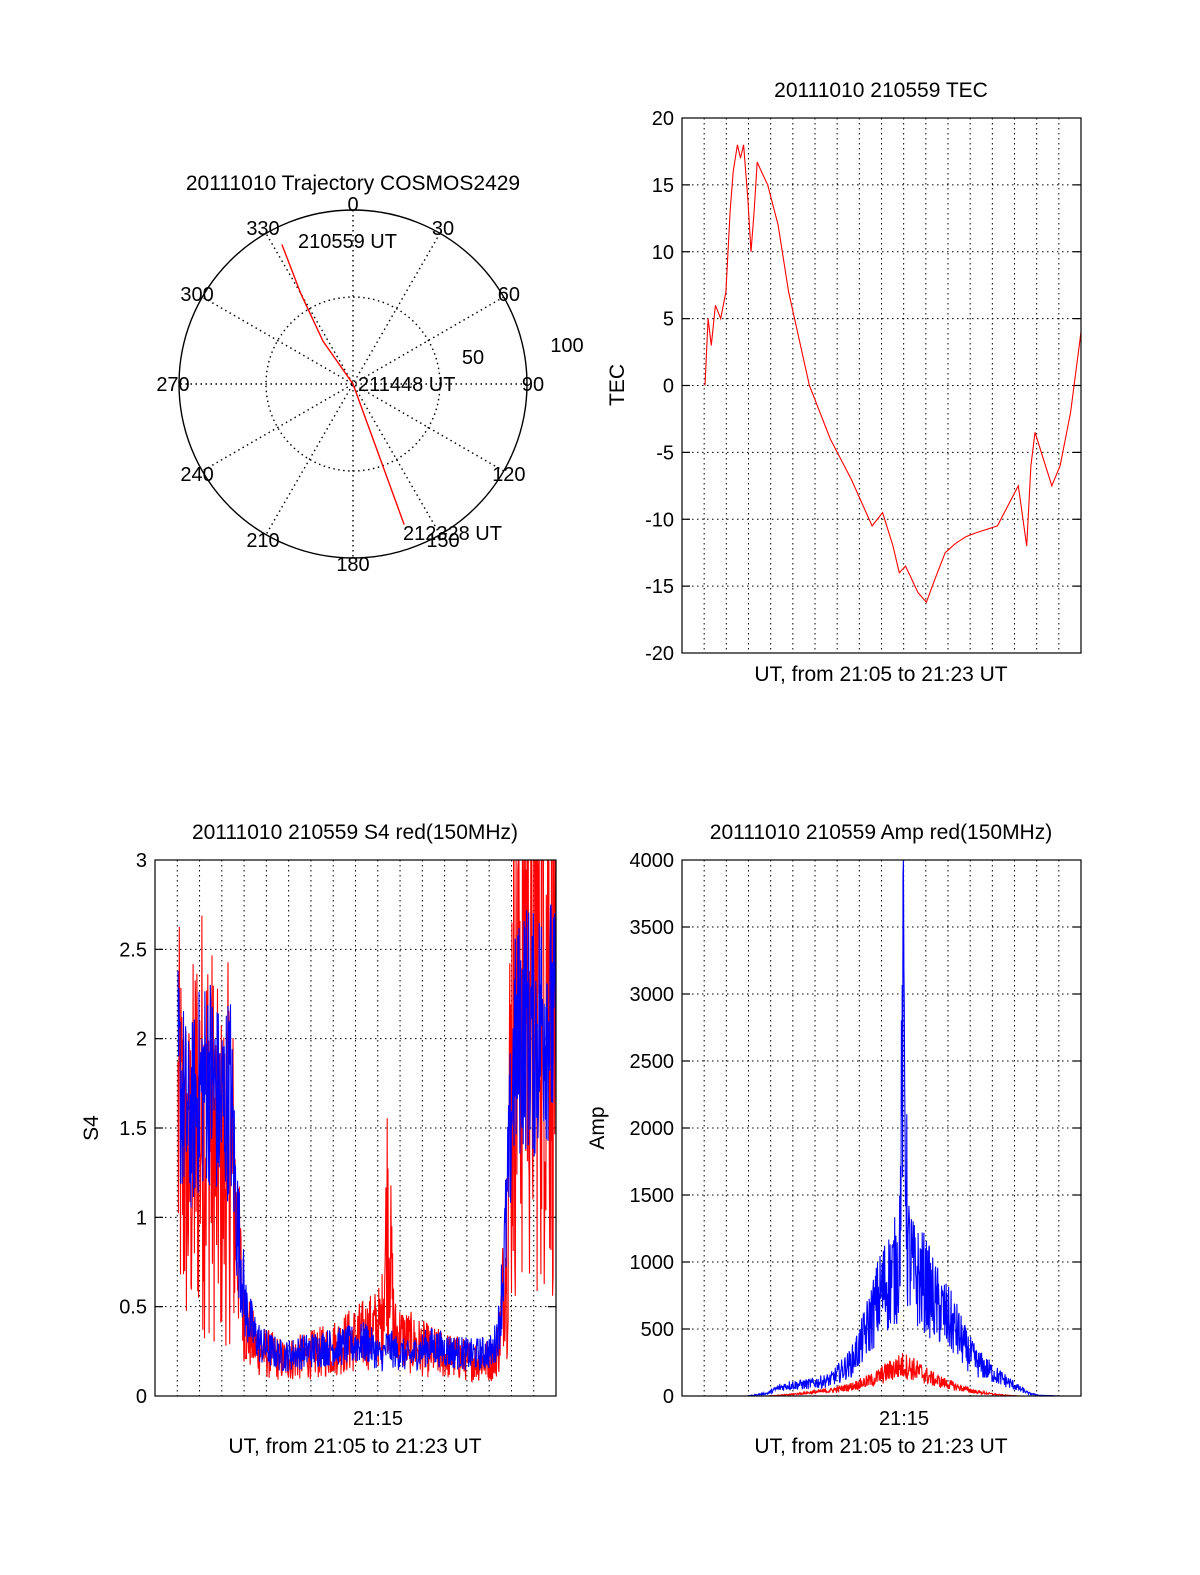 The image size is (1200, 1575). Describe the element at coordinates (353, 183) in the screenshot. I see `polar-title: 20111010 Trajectory COSMOS2429` at that location.